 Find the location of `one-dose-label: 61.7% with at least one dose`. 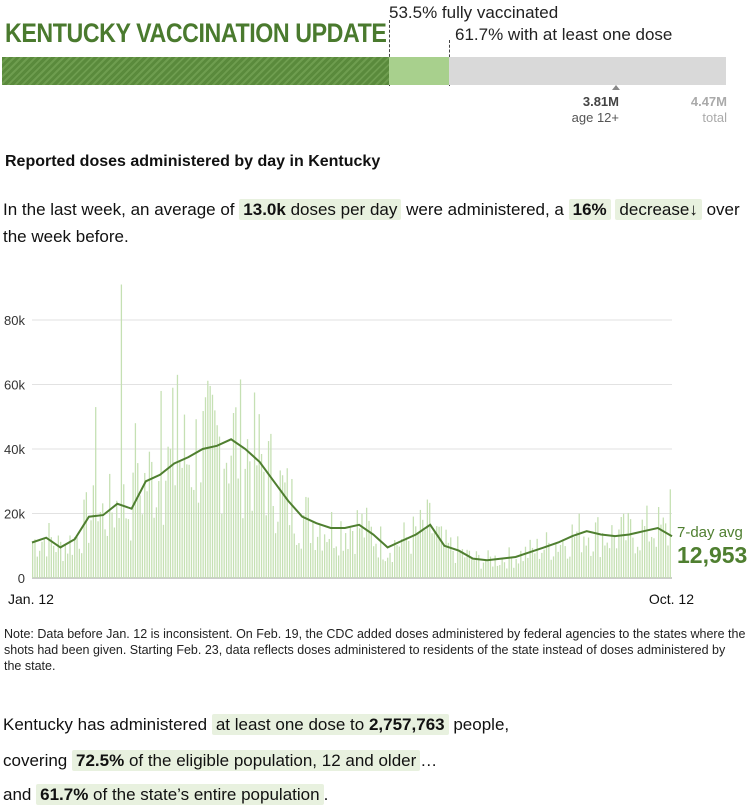

one-dose-label: 61.7% with at least one dose is located at coordinates (564, 34).